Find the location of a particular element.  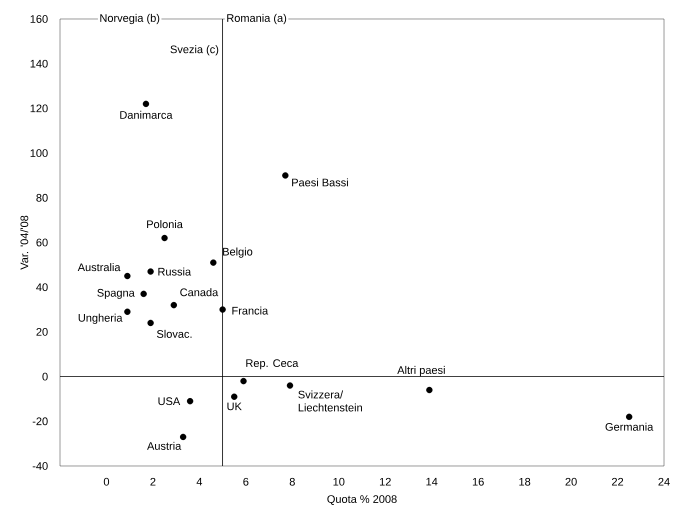

annotation: Romania (a) is located at coordinates (256, 19).